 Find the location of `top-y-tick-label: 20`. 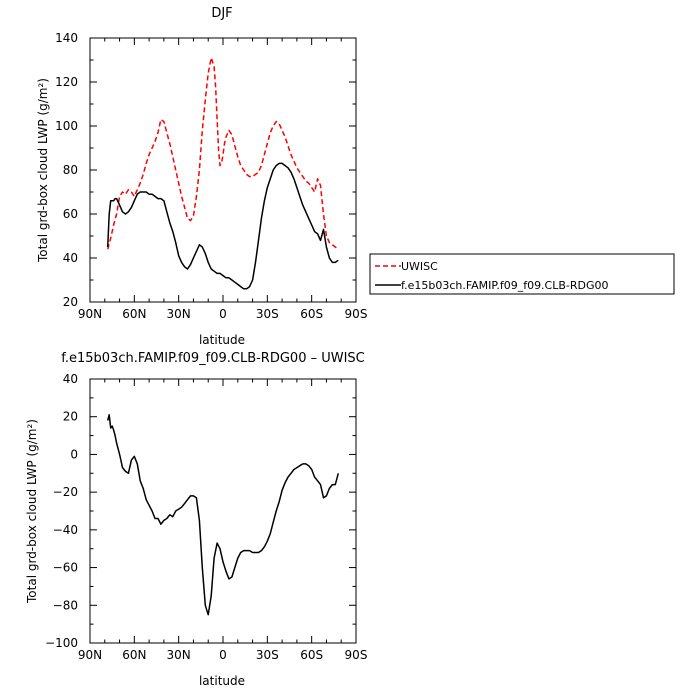

top-y-tick-label: 20 is located at coordinates (70, 302).